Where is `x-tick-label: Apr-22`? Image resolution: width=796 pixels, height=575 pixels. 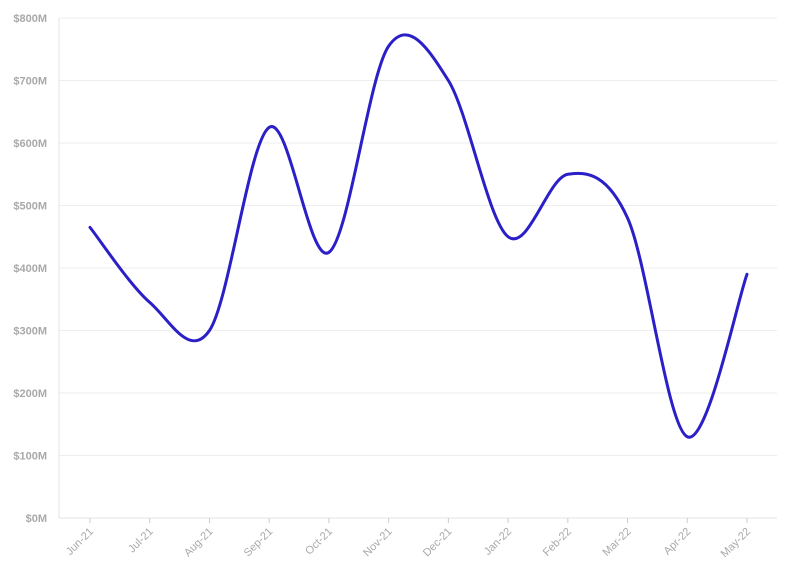
x-tick-label: Apr-22 is located at coordinates (678, 542).